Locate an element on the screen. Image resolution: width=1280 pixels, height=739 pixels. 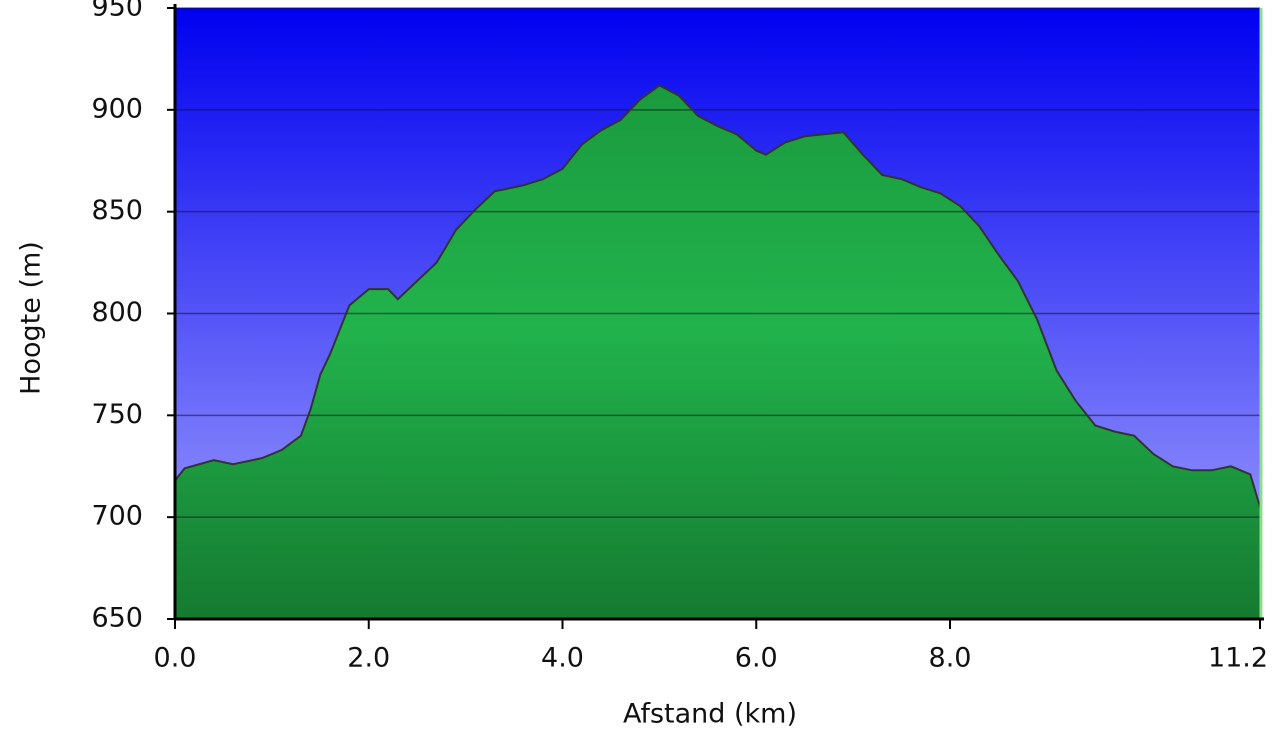
x-tick-label: 8.0 is located at coordinates (950, 658).